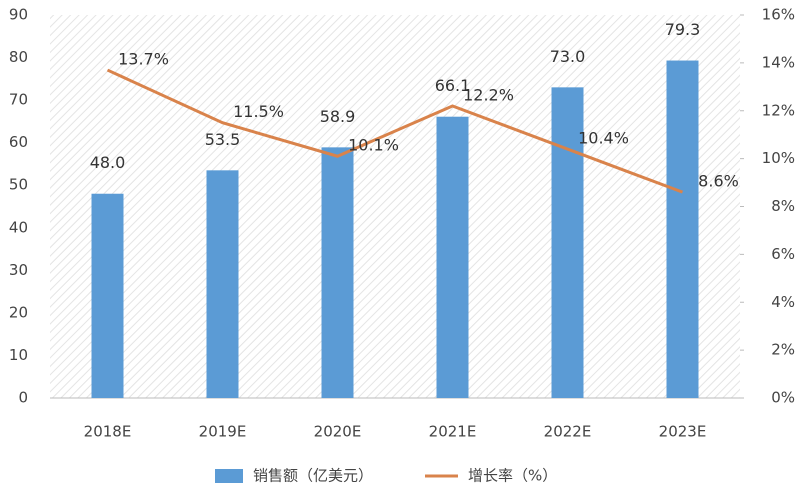 This screenshot has height=500, width=800. What do you see at coordinates (18, 15) in the screenshot?
I see `y-tick-label: 90` at bounding box center [18, 15].